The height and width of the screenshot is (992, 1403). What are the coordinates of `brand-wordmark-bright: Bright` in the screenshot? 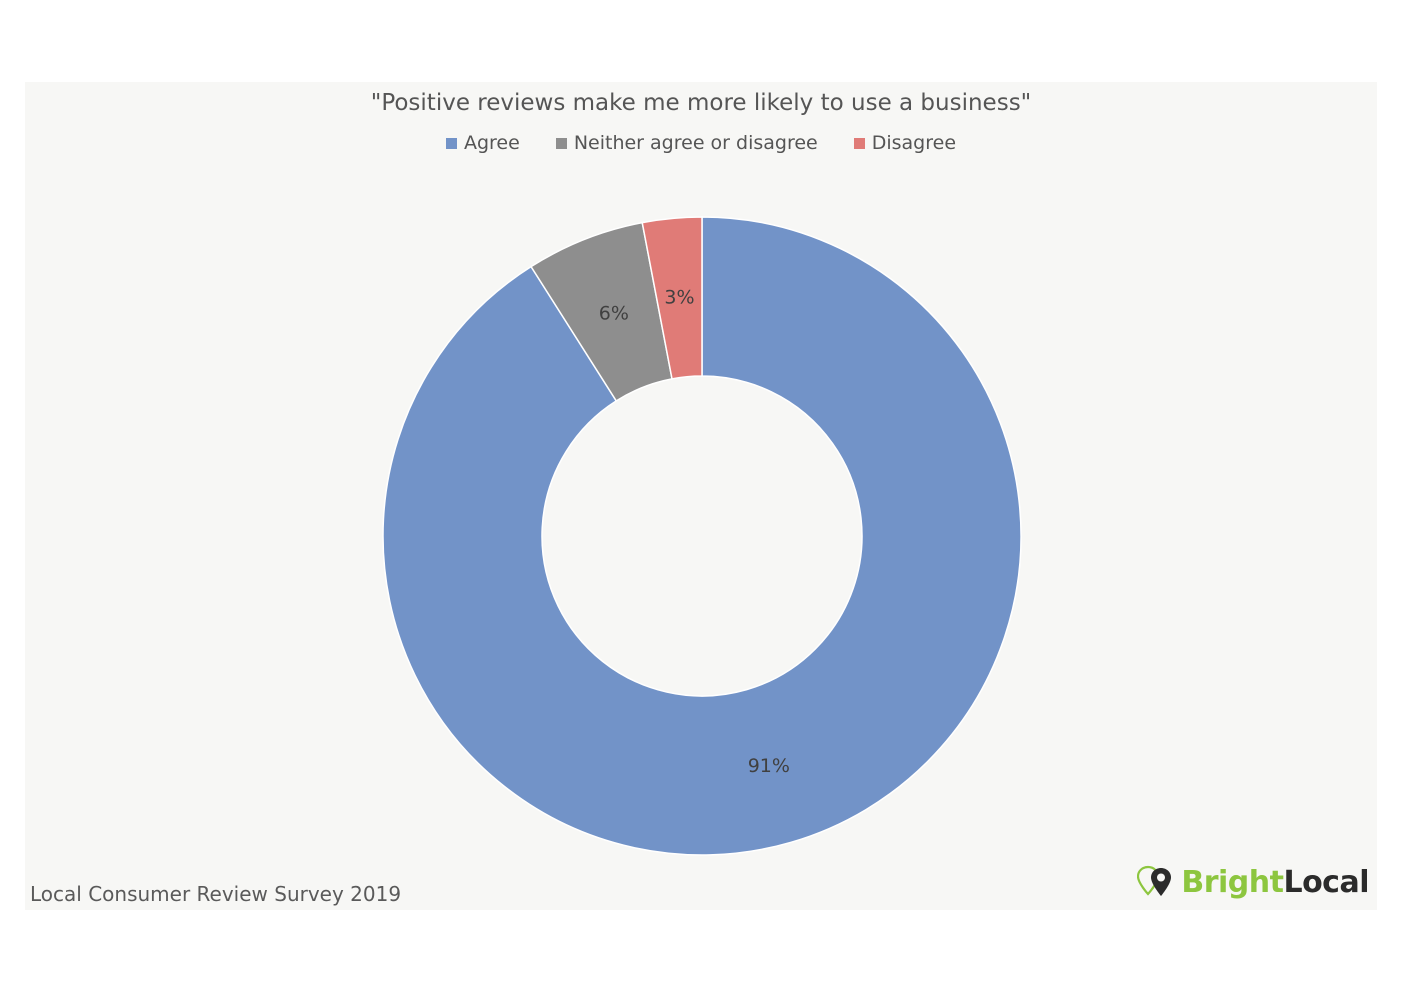 It's located at (1232, 882).